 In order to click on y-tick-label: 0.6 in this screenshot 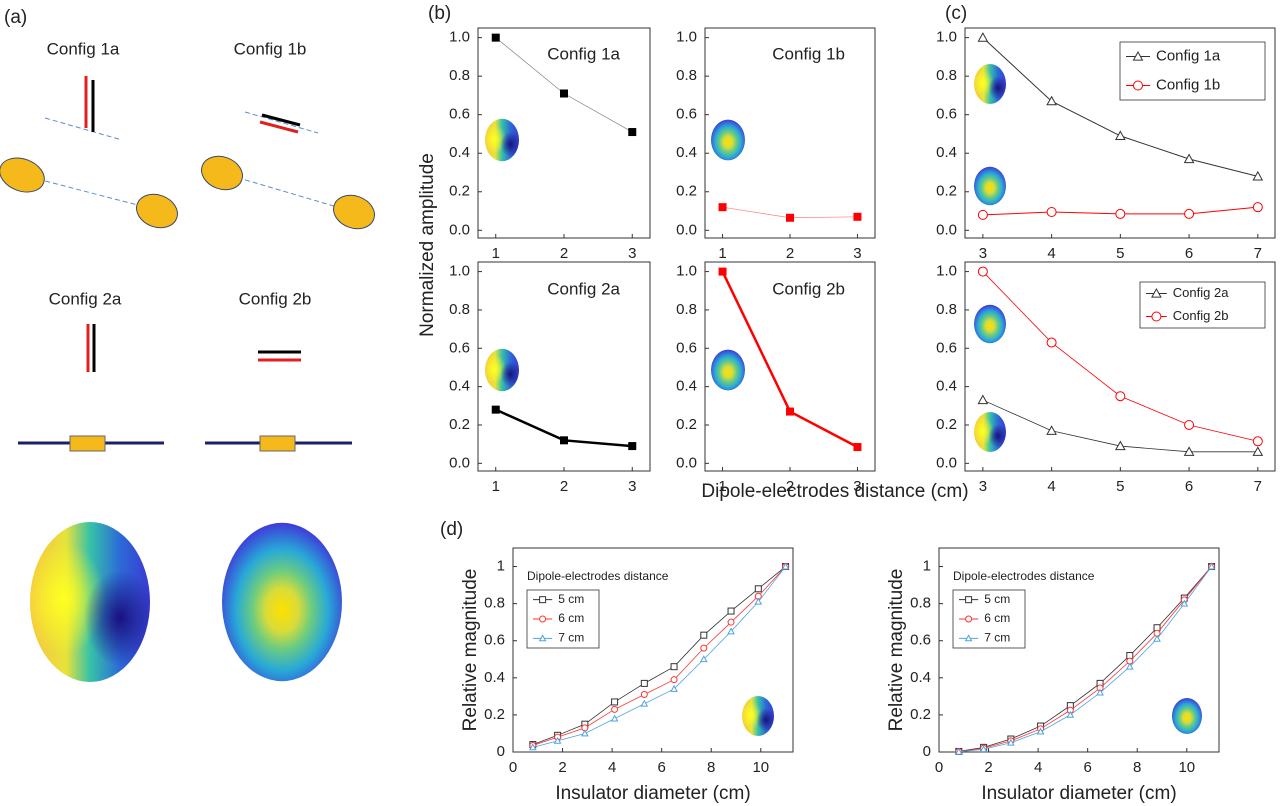, I will do `click(920, 640)`.